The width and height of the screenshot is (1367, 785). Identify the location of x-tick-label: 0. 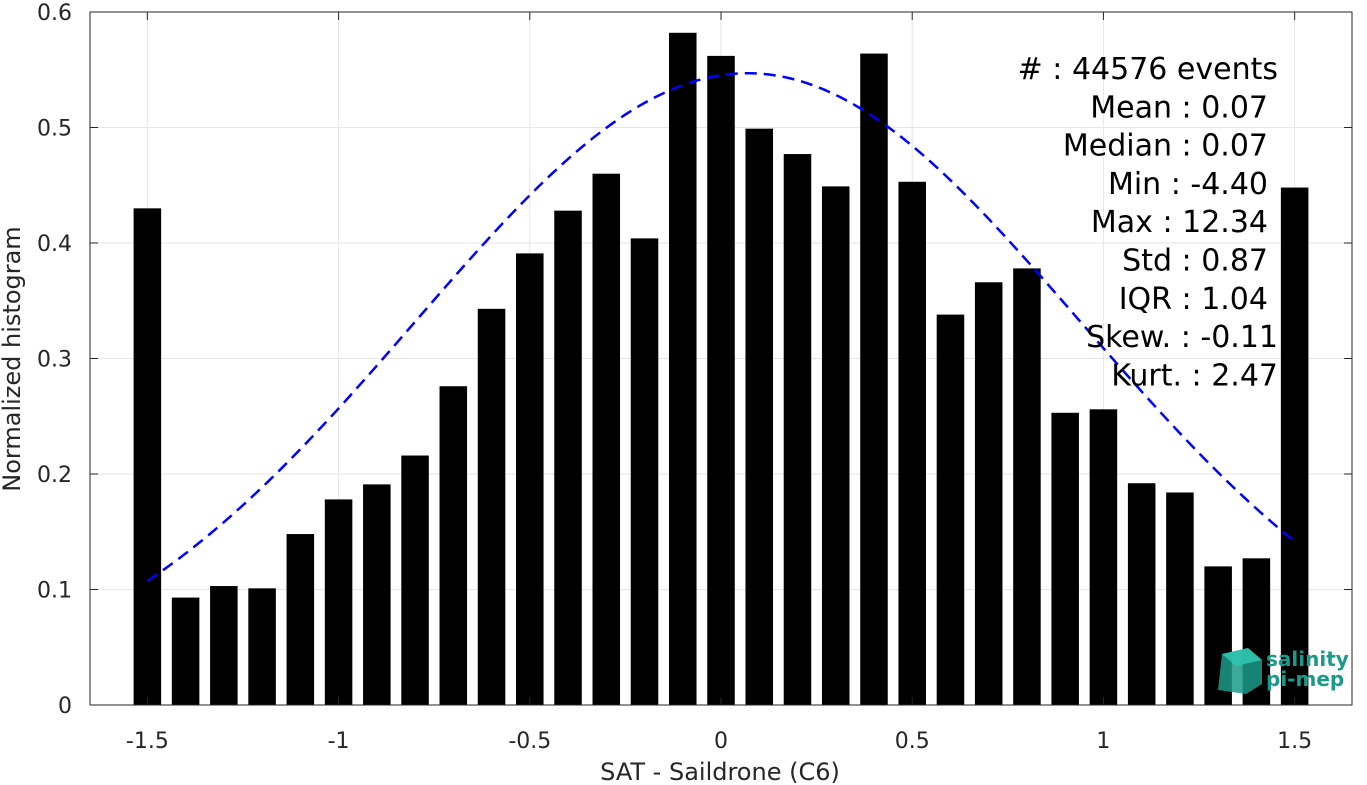
(721, 741).